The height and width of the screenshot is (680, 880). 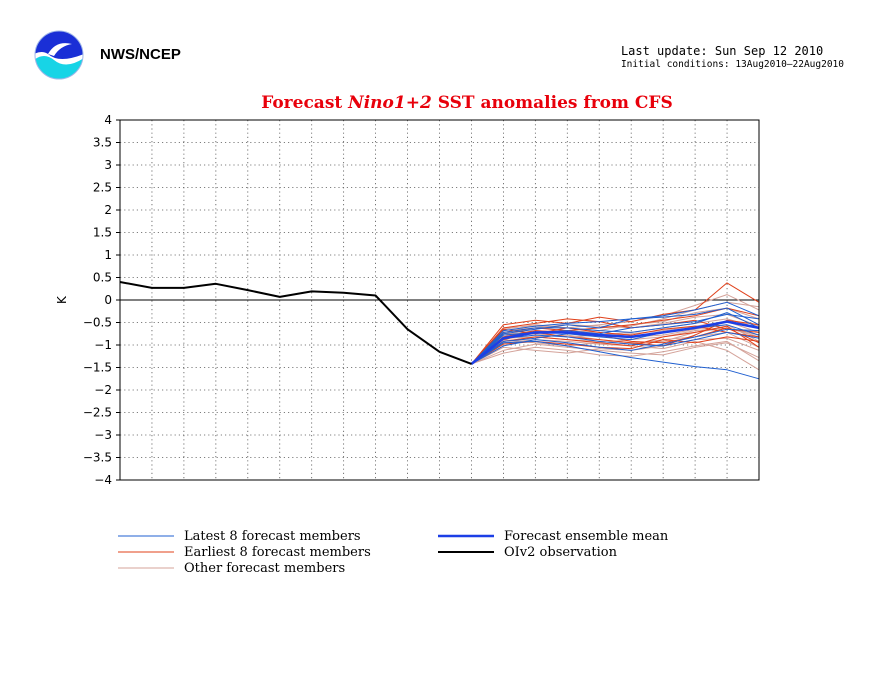 I want to click on y-tick-label: 1, so click(x=108, y=255).